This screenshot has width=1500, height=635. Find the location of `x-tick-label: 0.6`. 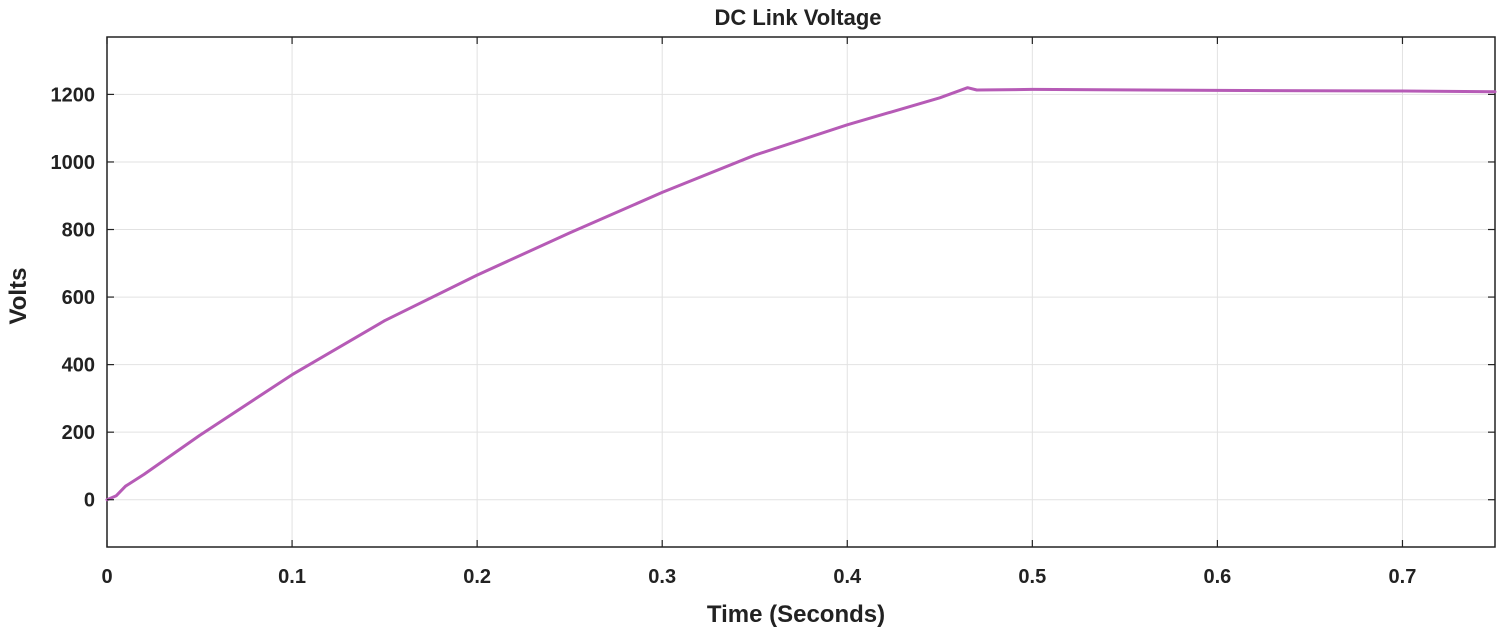

x-tick-label: 0.6 is located at coordinates (1217, 577).